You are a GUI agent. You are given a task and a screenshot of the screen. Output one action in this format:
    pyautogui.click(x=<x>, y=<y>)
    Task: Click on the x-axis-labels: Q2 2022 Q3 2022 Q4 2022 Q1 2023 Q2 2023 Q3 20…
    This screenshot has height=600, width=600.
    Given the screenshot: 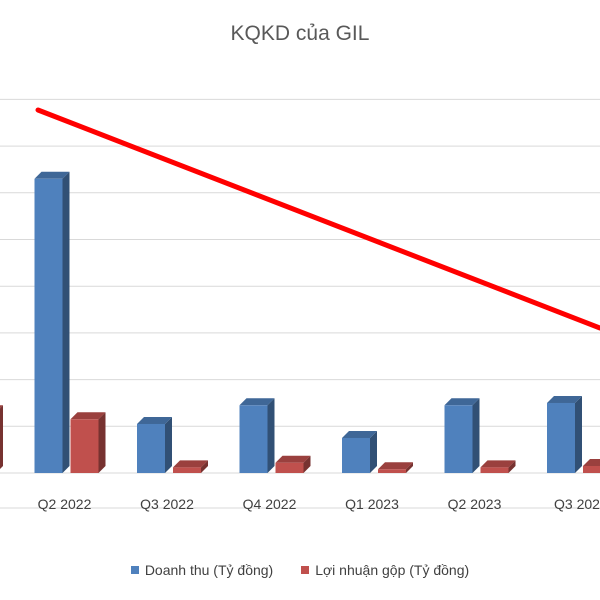 What is the action you would take?
    pyautogui.click(x=319, y=504)
    